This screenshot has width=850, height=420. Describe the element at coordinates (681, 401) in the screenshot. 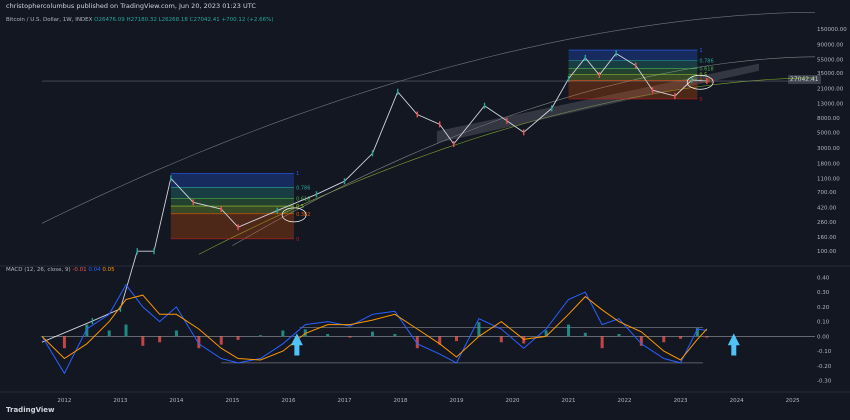

I see `time-tick-label: 2023` at that location.